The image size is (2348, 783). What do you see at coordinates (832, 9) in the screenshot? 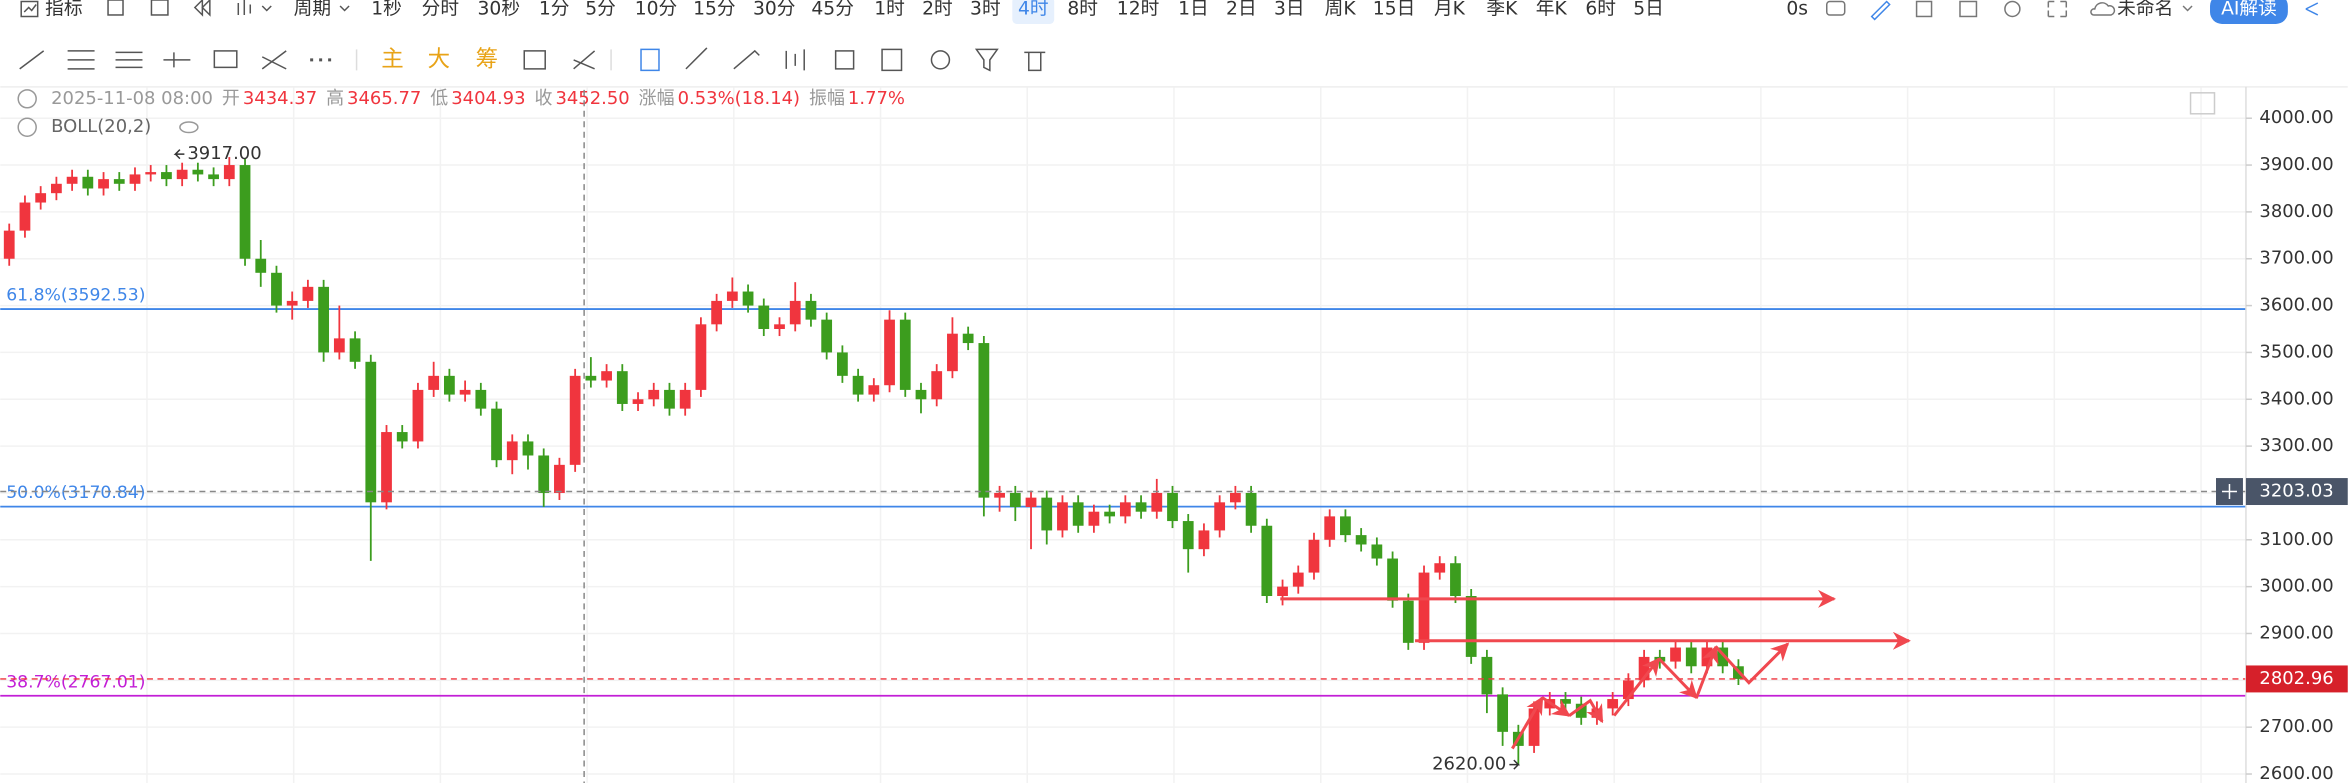
I see `period-button: 45分` at bounding box center [832, 9].